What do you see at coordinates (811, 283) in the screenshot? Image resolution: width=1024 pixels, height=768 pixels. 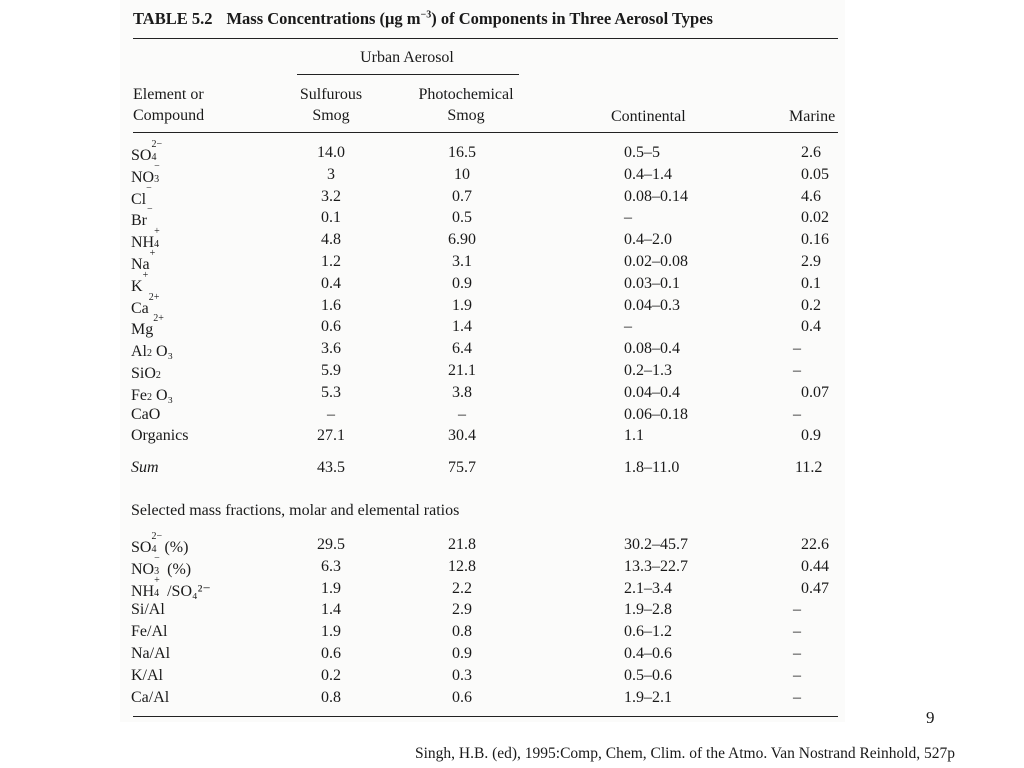 I see `cell-marine: 0.1` at bounding box center [811, 283].